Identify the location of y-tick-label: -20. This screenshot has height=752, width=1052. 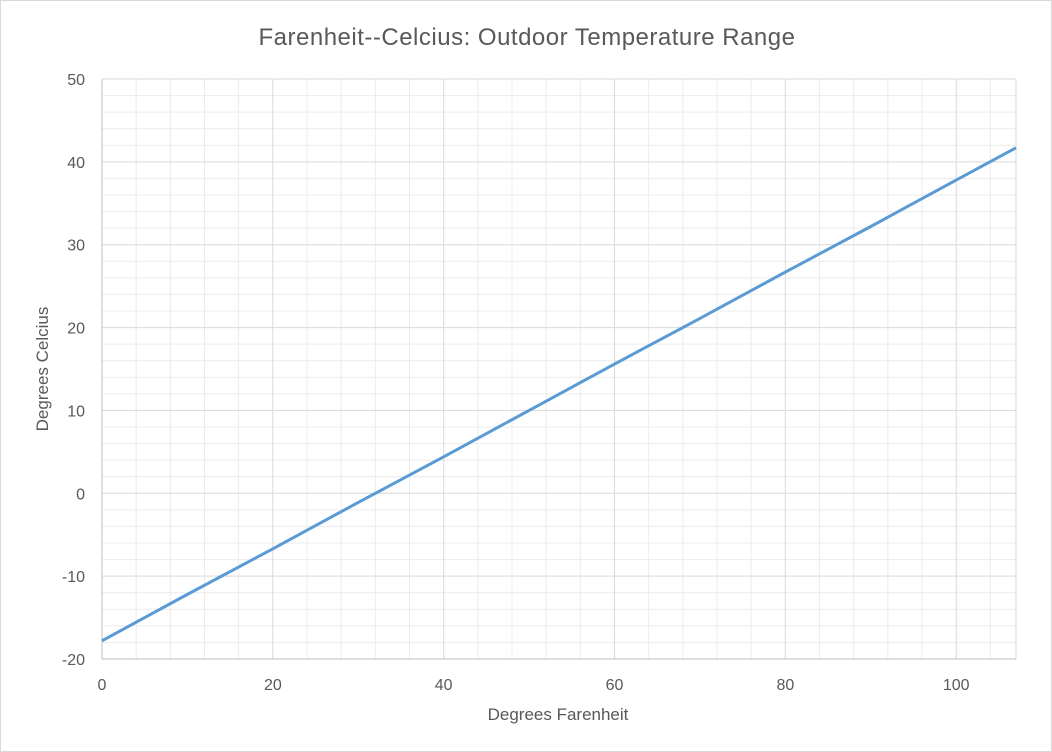
(73, 660).